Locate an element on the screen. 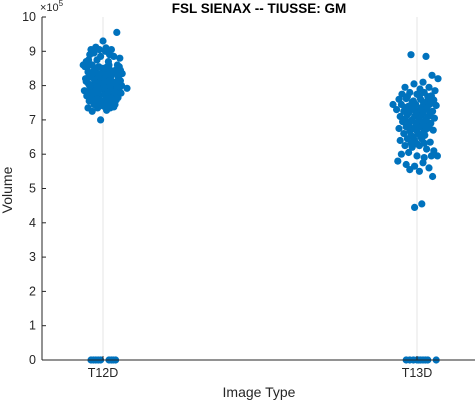  y-tick-label: 10 is located at coordinates (29, 17).